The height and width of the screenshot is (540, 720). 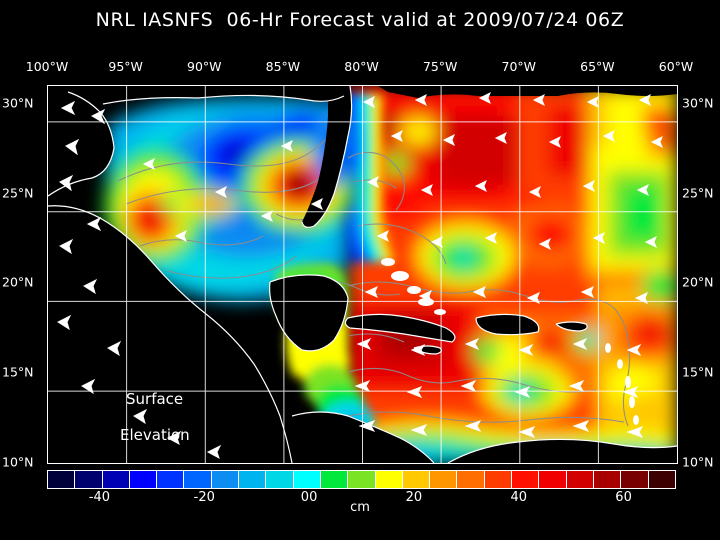 What do you see at coordinates (361, 66) in the screenshot?
I see `lon-label-4: 80°W` at bounding box center [361, 66].